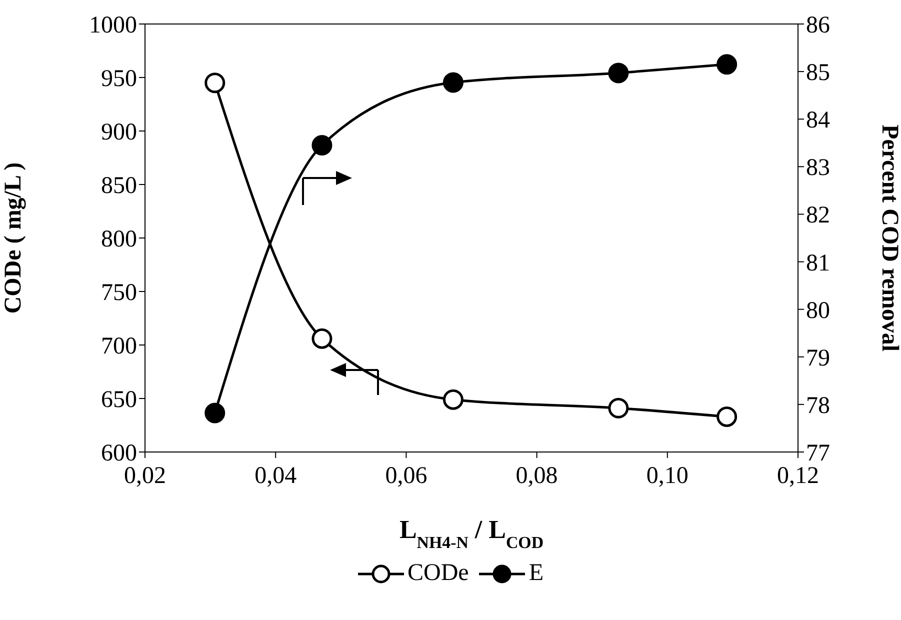 This screenshot has height=620, width=901. What do you see at coordinates (818, 168) in the screenshot?
I see `y2-tick-label: 83` at bounding box center [818, 168].